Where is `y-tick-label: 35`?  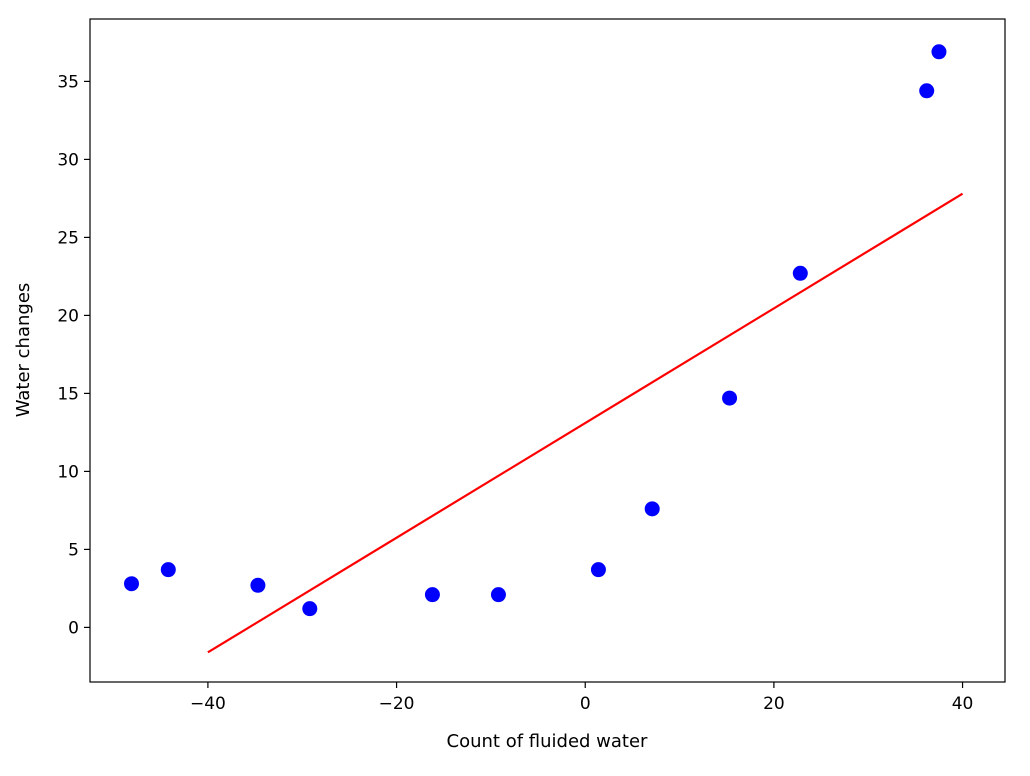 y-tick-label: 35 is located at coordinates (68, 82).